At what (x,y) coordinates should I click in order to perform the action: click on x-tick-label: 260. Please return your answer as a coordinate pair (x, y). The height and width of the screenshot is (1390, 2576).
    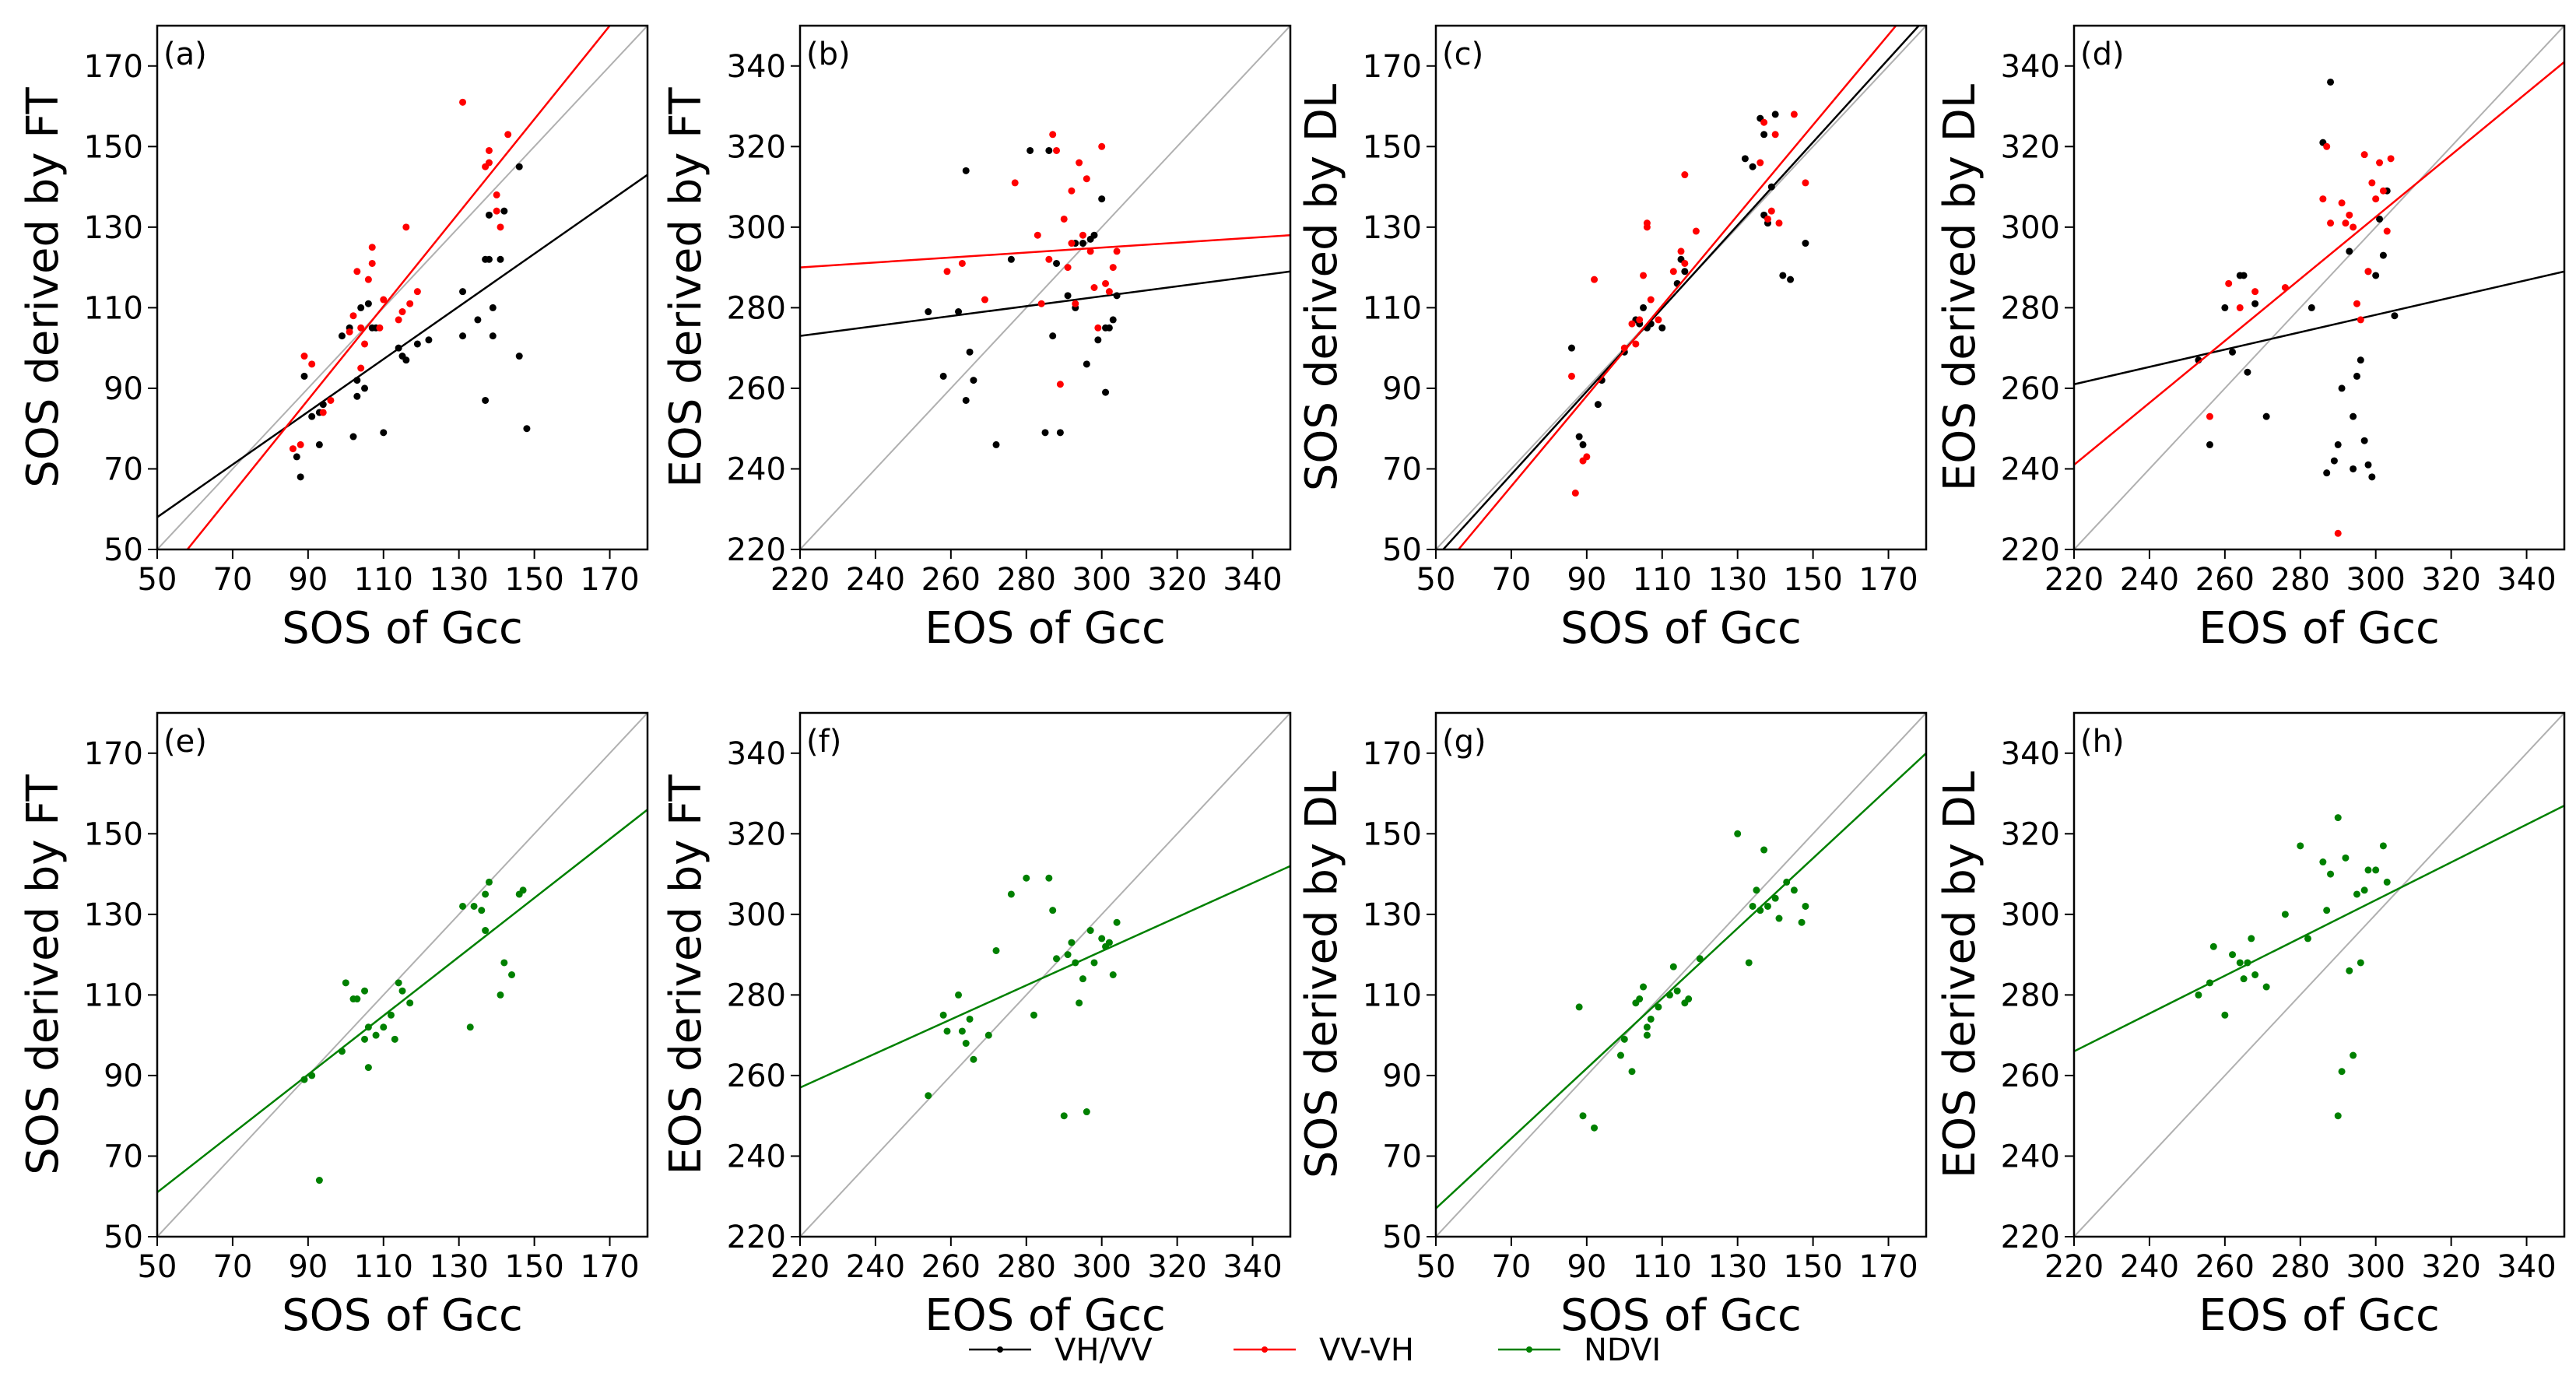
    Looking at the image, I should click on (951, 580).